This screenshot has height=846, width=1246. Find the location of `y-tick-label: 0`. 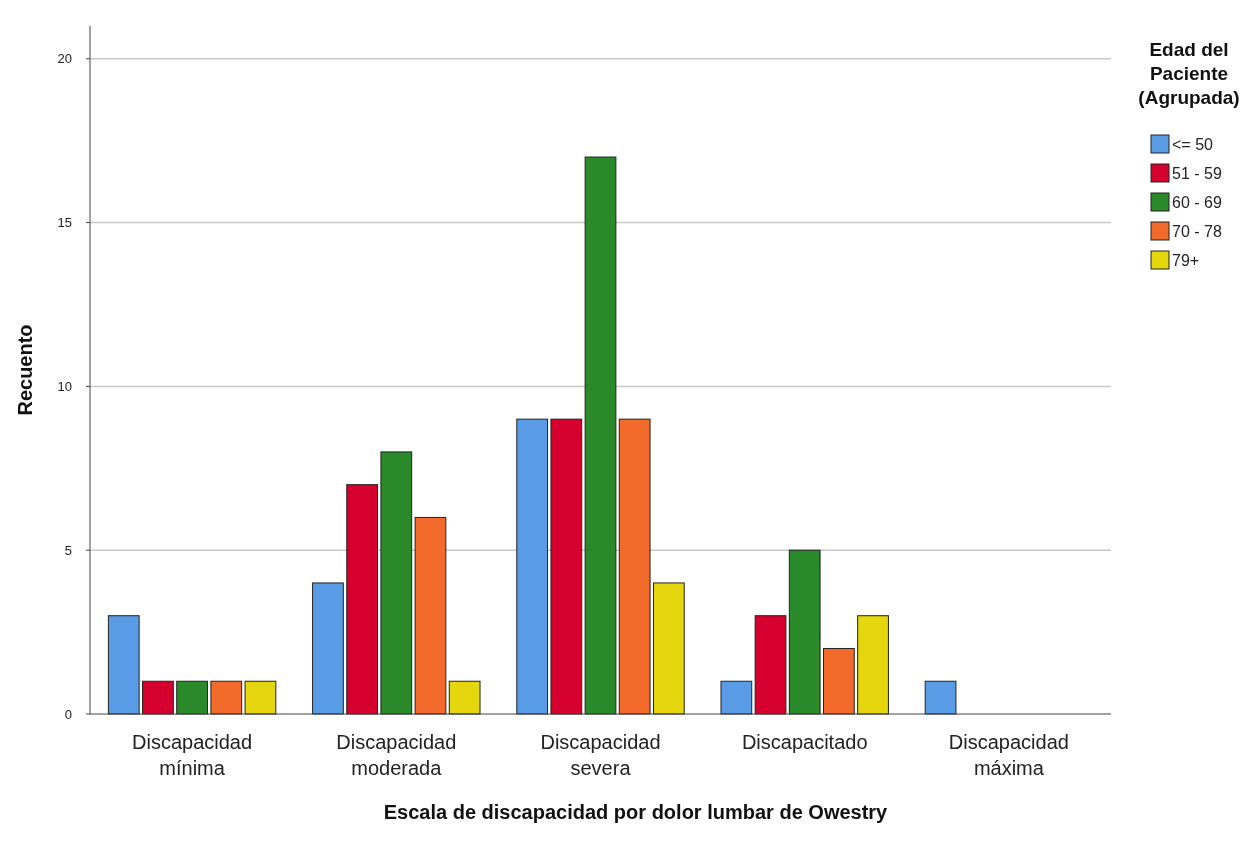

y-tick-label: 0 is located at coordinates (68, 714).